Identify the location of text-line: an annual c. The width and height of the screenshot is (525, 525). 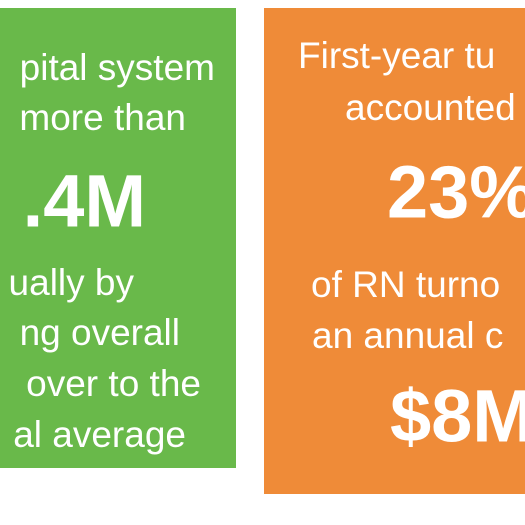
(407, 335).